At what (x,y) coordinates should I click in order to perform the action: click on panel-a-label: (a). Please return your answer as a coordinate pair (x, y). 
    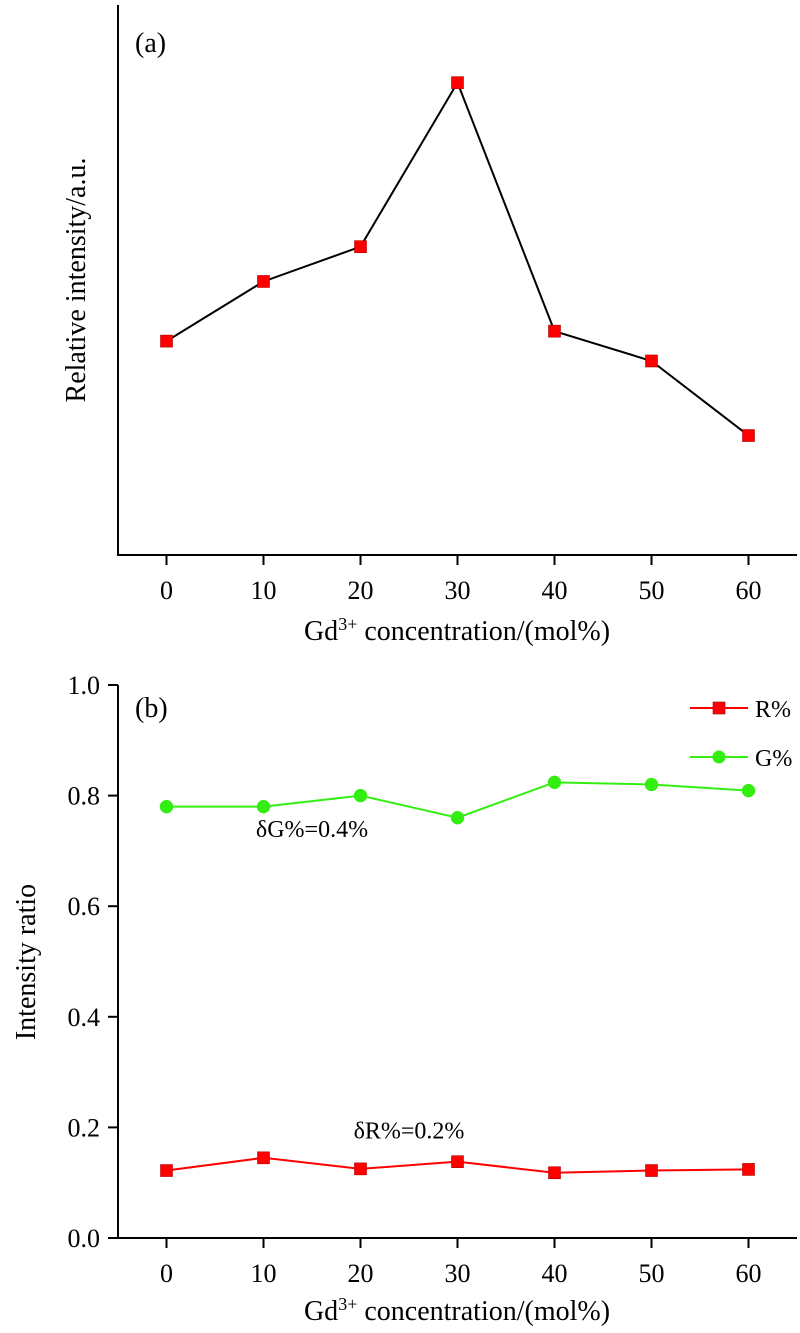
    Looking at the image, I should click on (150, 43).